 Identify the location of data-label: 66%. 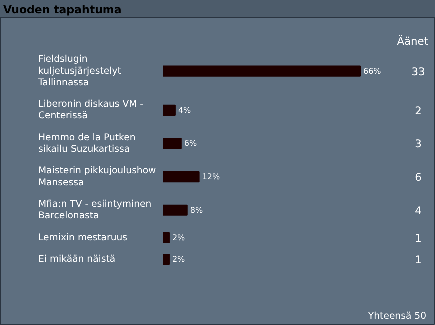
(373, 71).